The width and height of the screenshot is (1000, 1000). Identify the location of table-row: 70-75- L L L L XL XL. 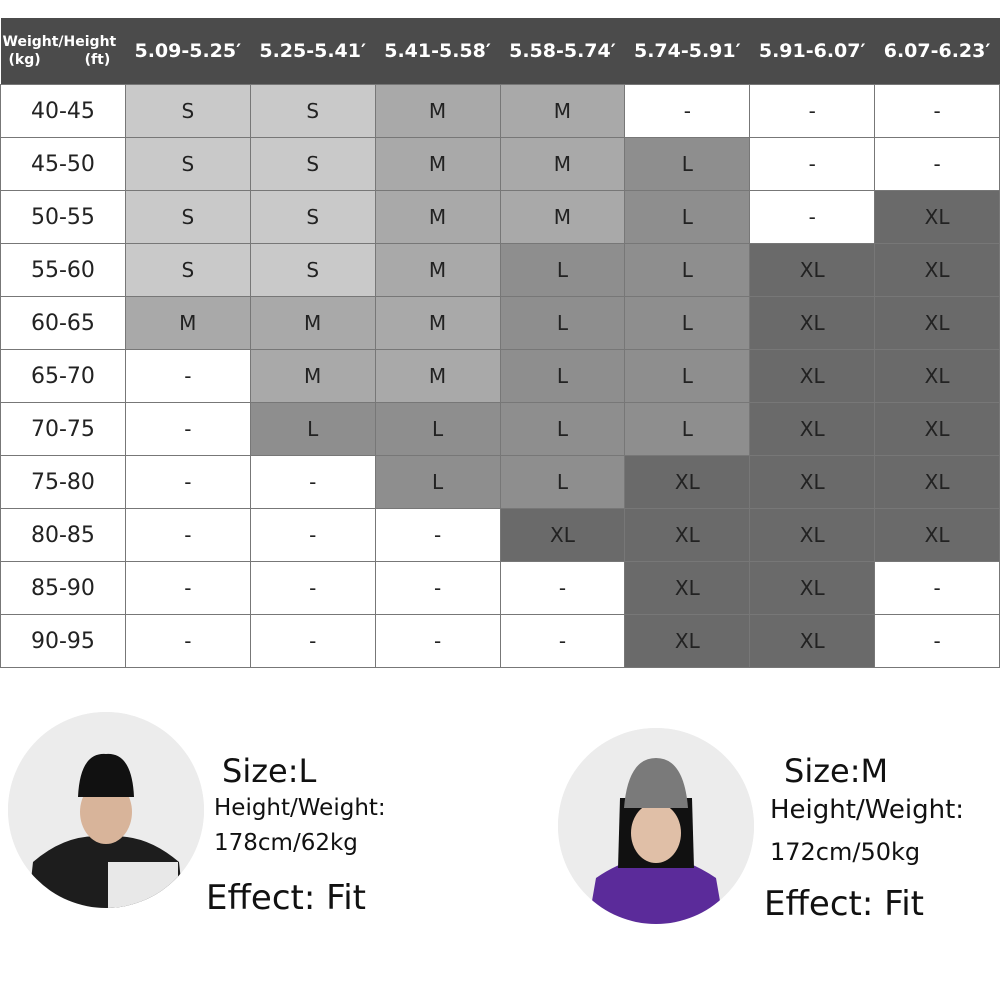
(500, 429).